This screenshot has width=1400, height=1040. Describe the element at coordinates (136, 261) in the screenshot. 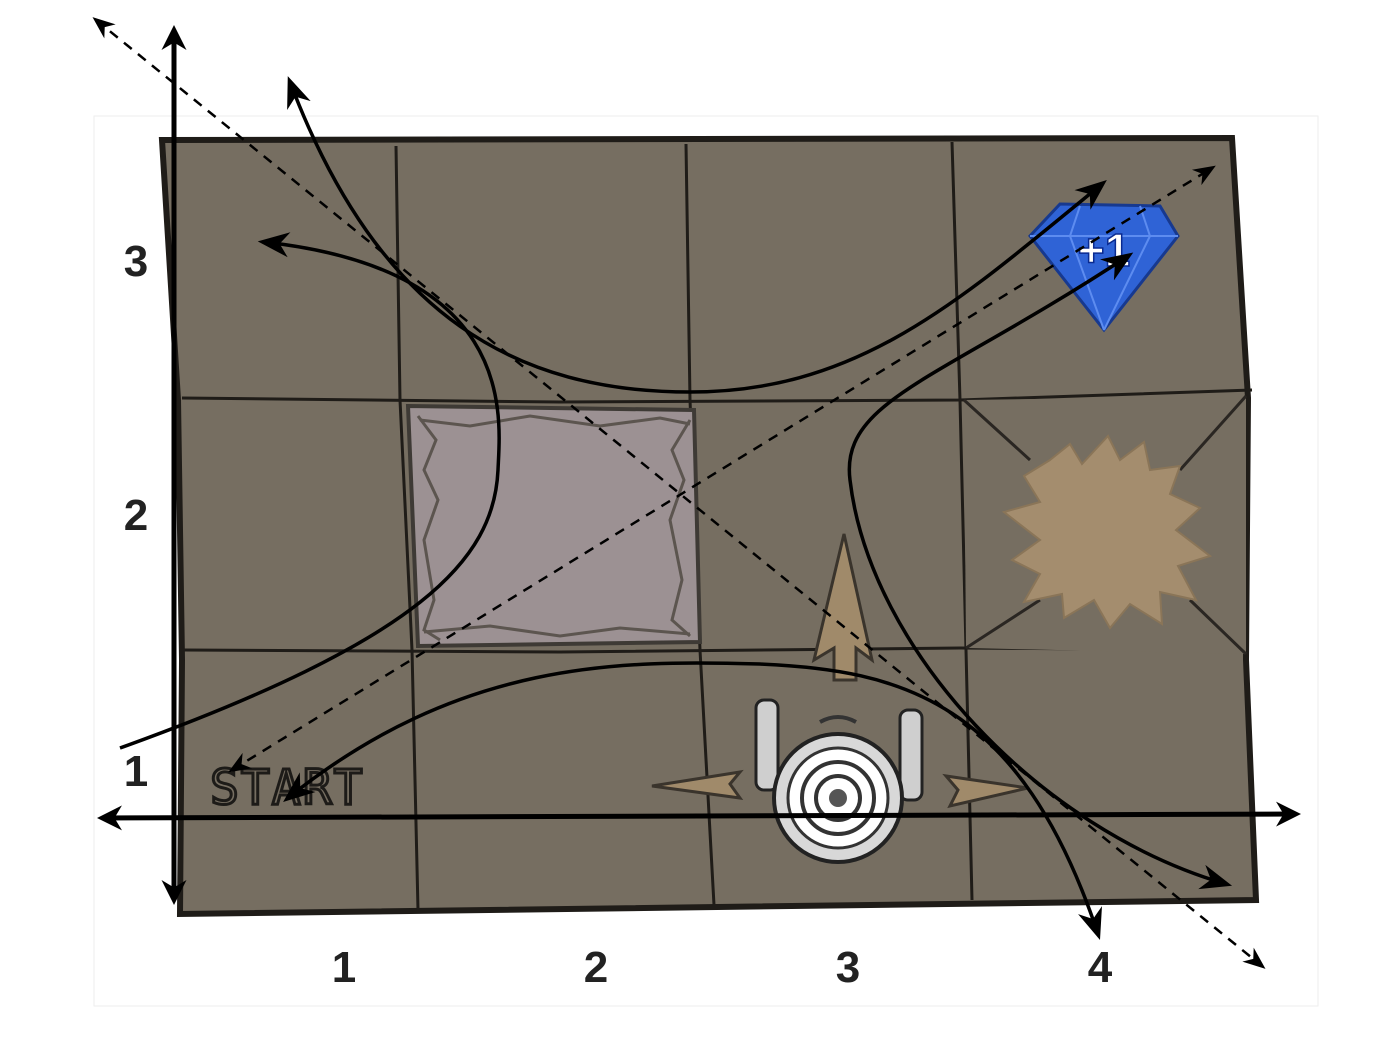

I see `y-tick-label: 3` at that location.